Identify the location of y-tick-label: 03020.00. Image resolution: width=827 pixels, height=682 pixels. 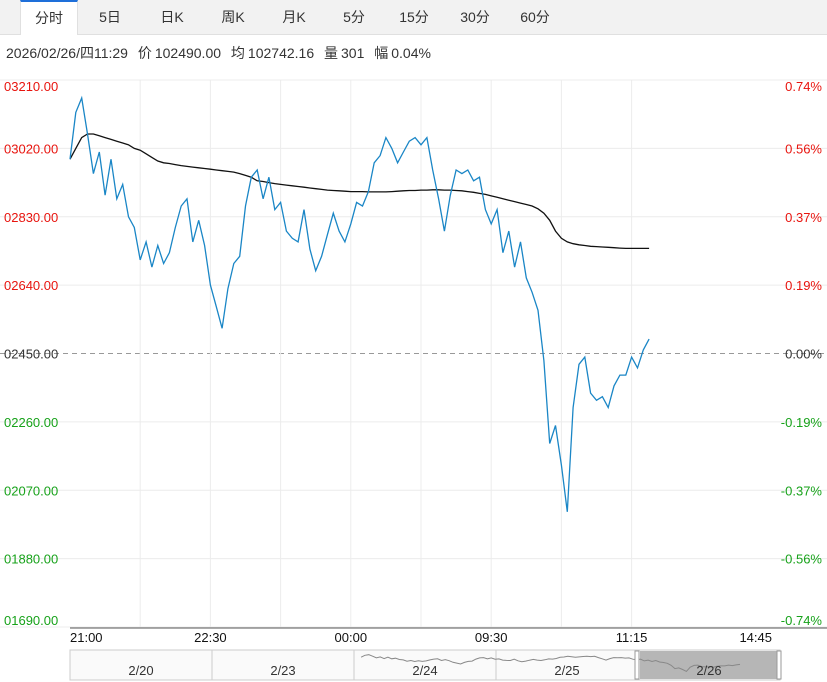
(31, 148).